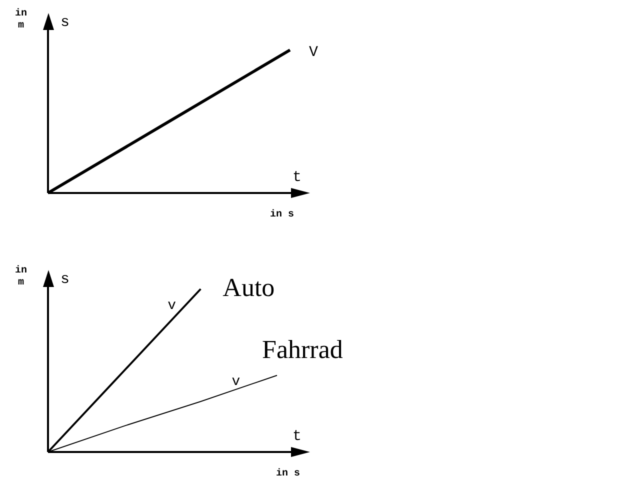  Describe the element at coordinates (302, 349) in the screenshot. I see `series-label: Fahrrad` at that location.